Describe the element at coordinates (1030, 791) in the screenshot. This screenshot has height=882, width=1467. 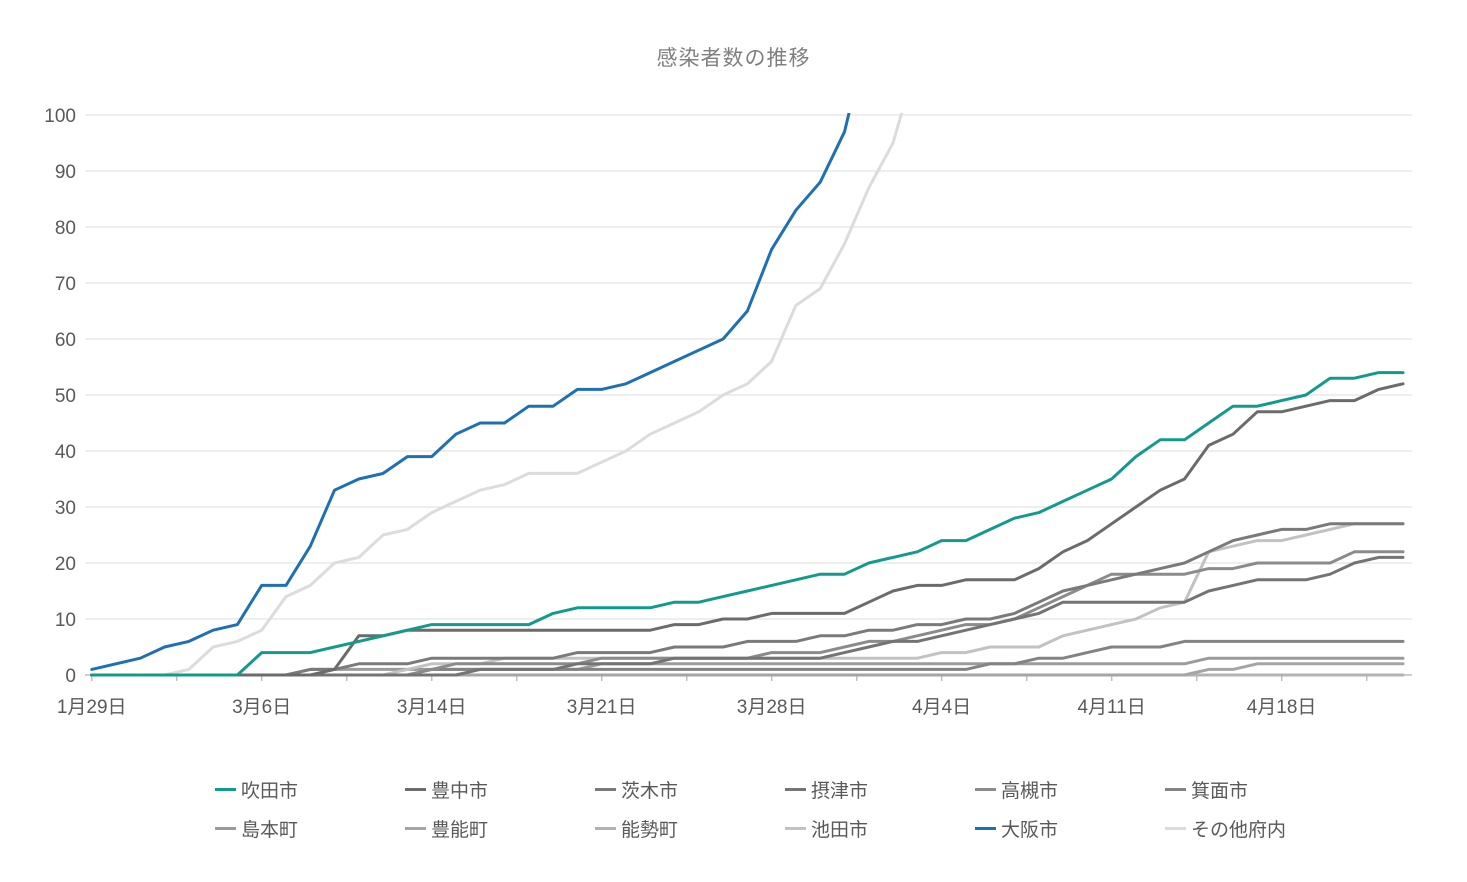
I see `legend-label-takatsuki: 高槻市` at that location.